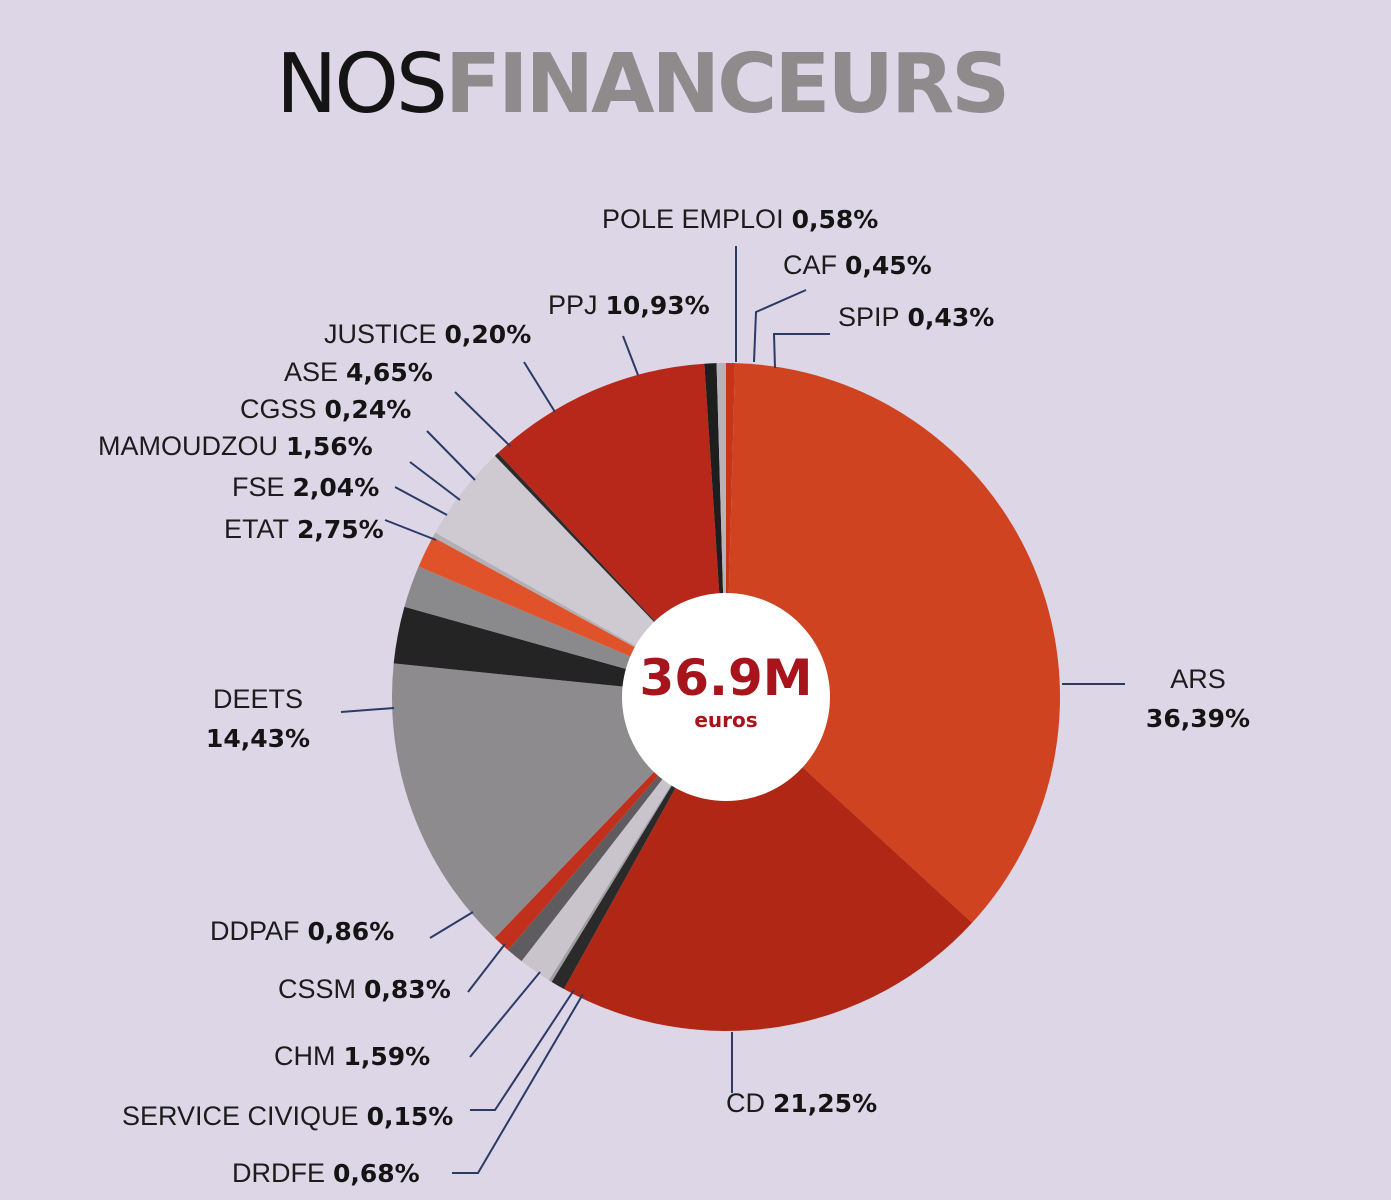 This screenshot has width=1391, height=1200. I want to click on label-name-pole-emploi: POLE EMPLOI, so click(693, 219).